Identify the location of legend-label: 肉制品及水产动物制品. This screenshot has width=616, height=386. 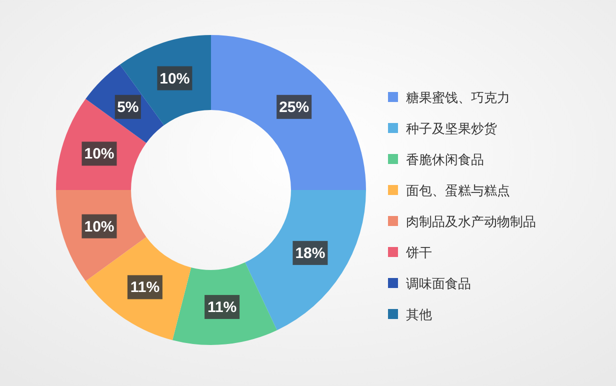
(471, 221).